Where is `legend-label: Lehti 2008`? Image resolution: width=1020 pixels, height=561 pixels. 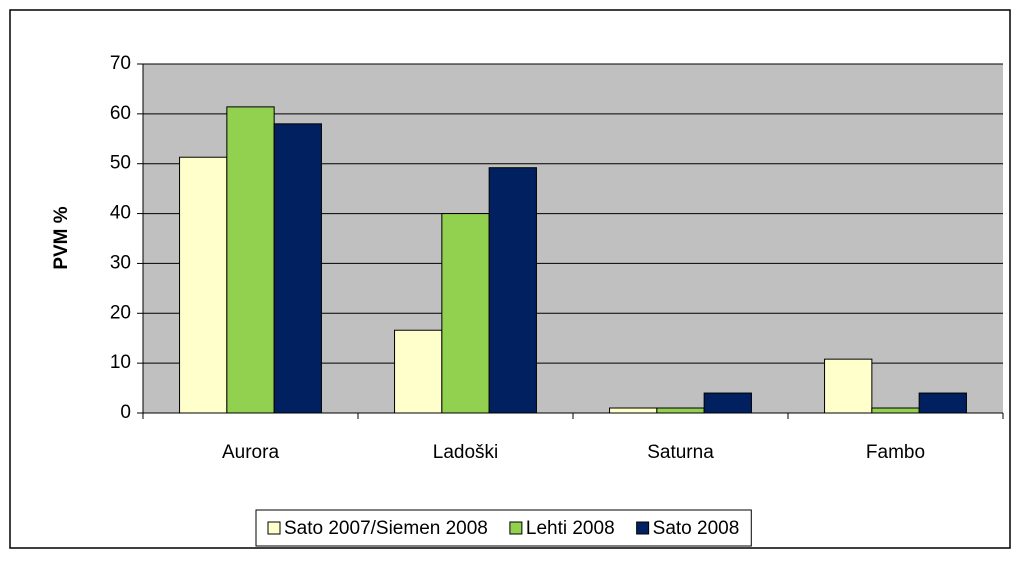
legend-label: Lehti 2008 is located at coordinates (570, 528).